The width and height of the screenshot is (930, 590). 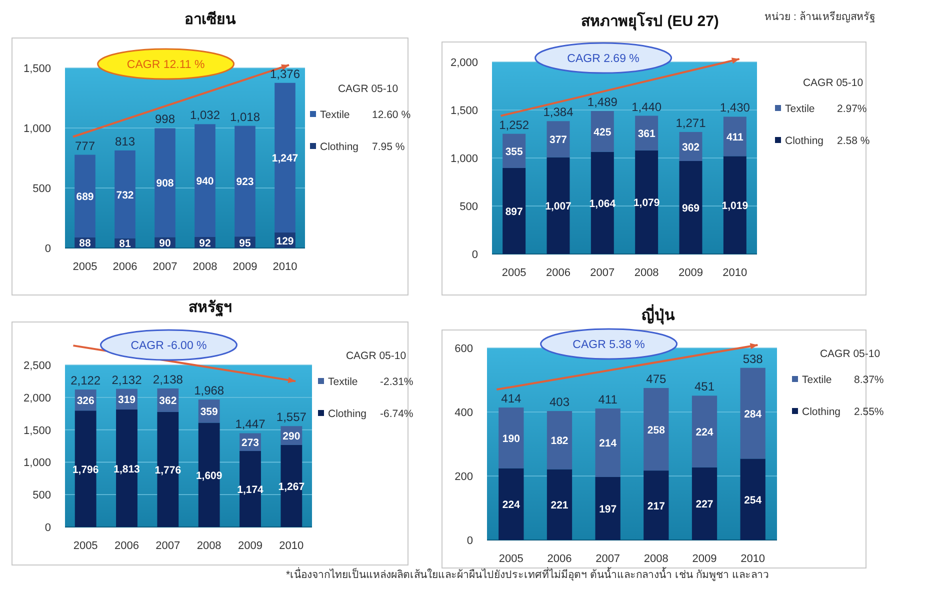 I want to click on total-label: 1,489, so click(x=602, y=102).